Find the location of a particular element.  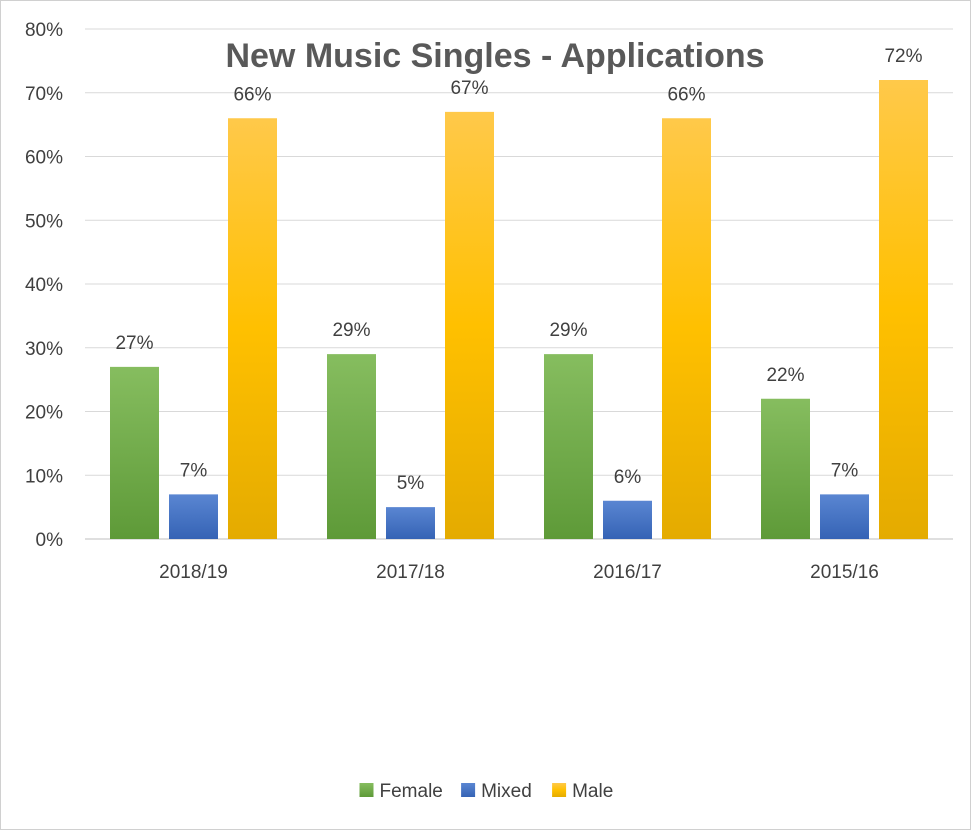

legend-label-mixed: Mixed is located at coordinates (506, 791).